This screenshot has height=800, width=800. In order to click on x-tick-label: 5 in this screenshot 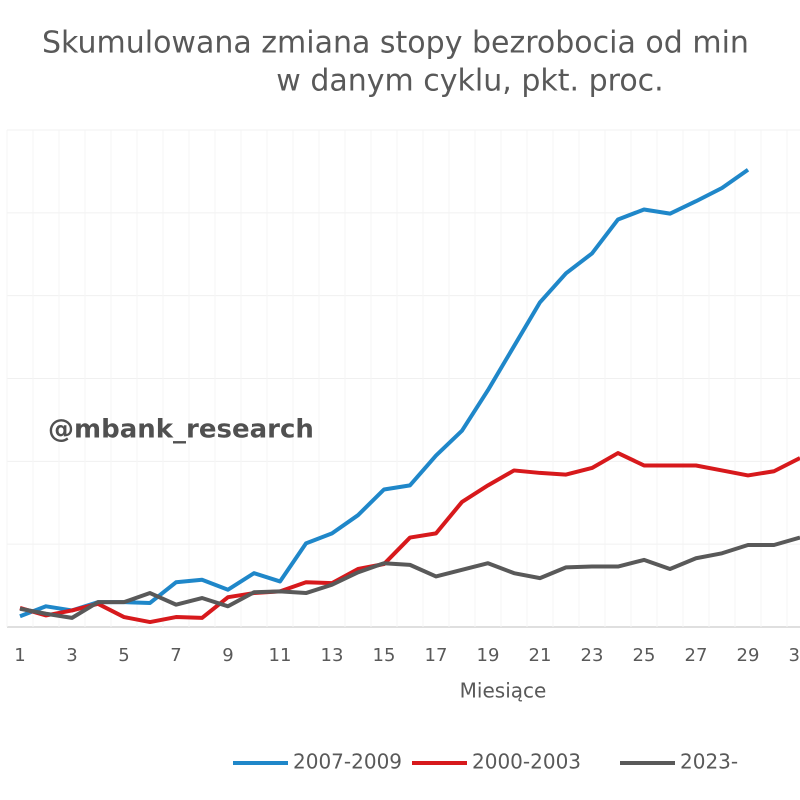, I will do `click(123, 655)`.